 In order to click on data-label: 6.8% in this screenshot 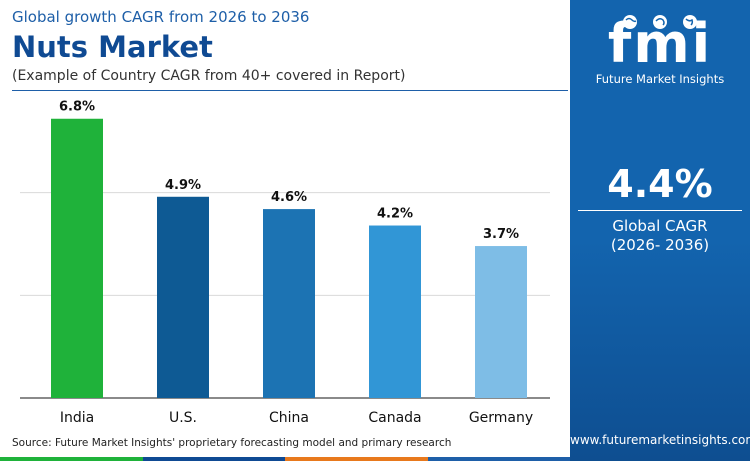, I will do `click(77, 107)`.